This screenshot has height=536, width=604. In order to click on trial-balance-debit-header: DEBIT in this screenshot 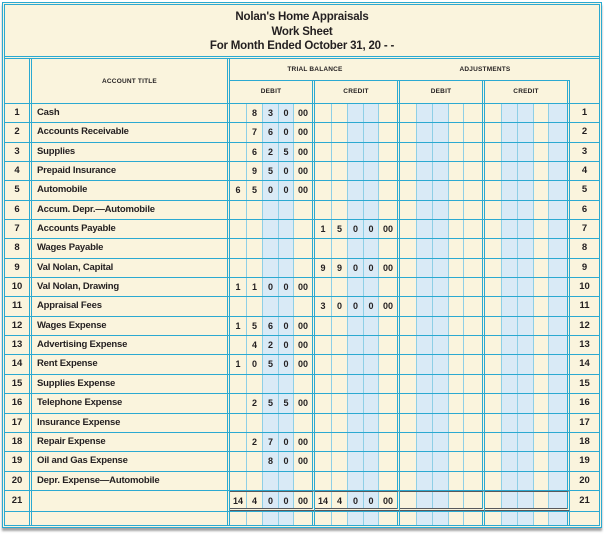, I will do `click(272, 92)`.